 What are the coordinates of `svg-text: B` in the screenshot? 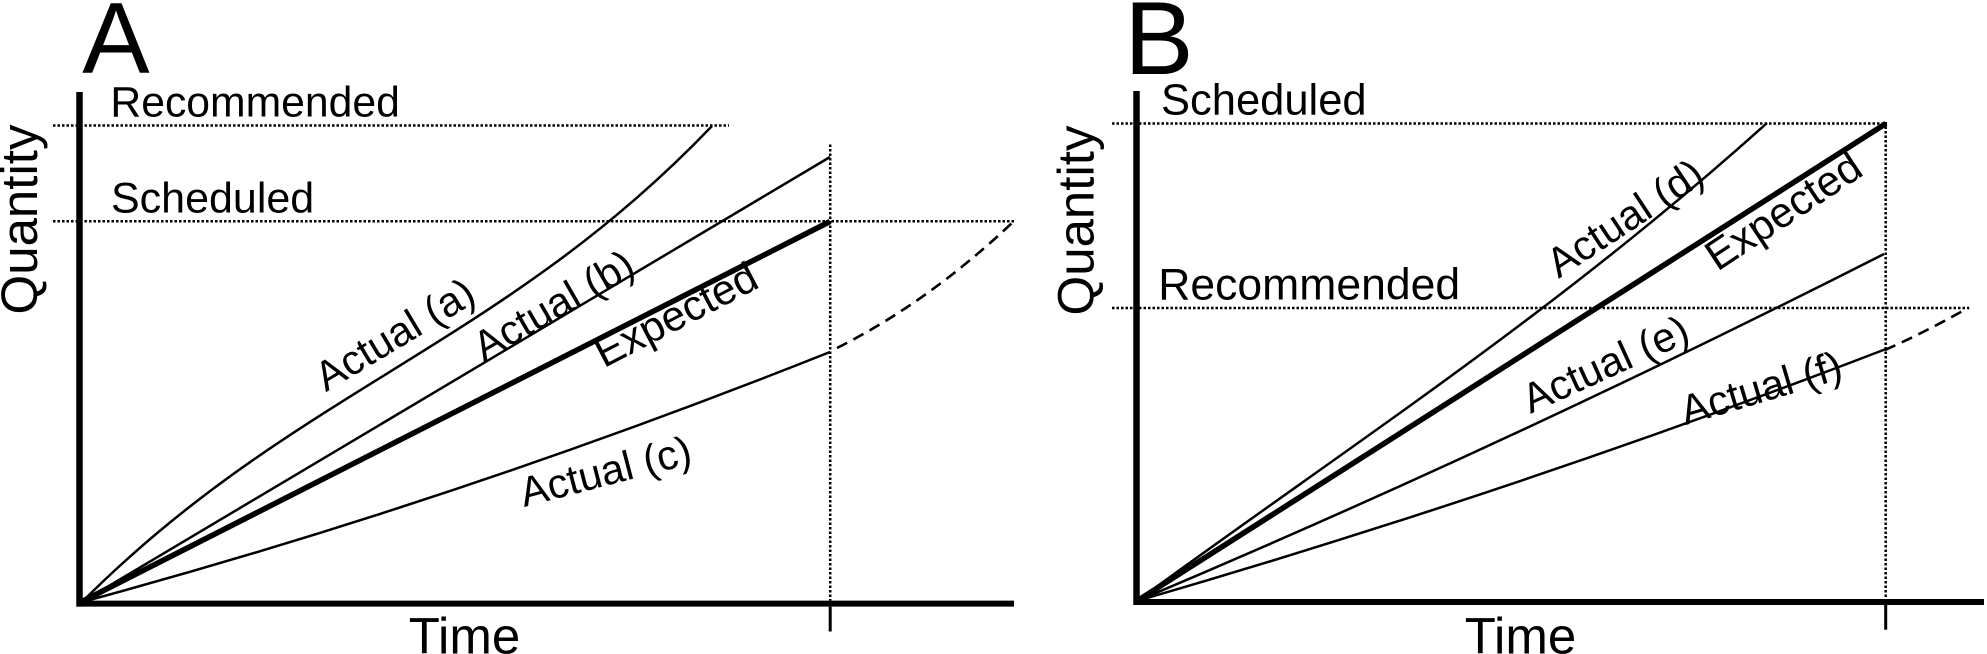 It's located at (1158, 48).